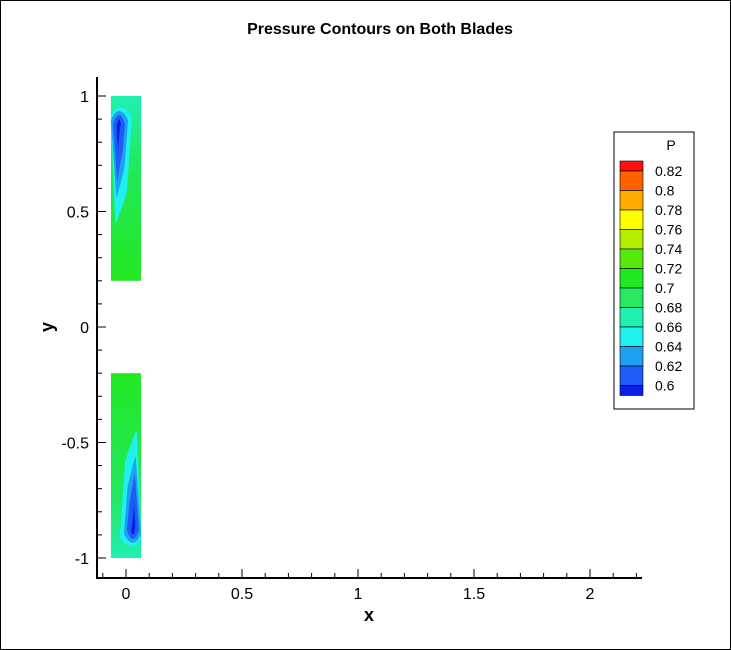 The height and width of the screenshot is (650, 731). I want to click on y-tick-label: -1, so click(82, 559).